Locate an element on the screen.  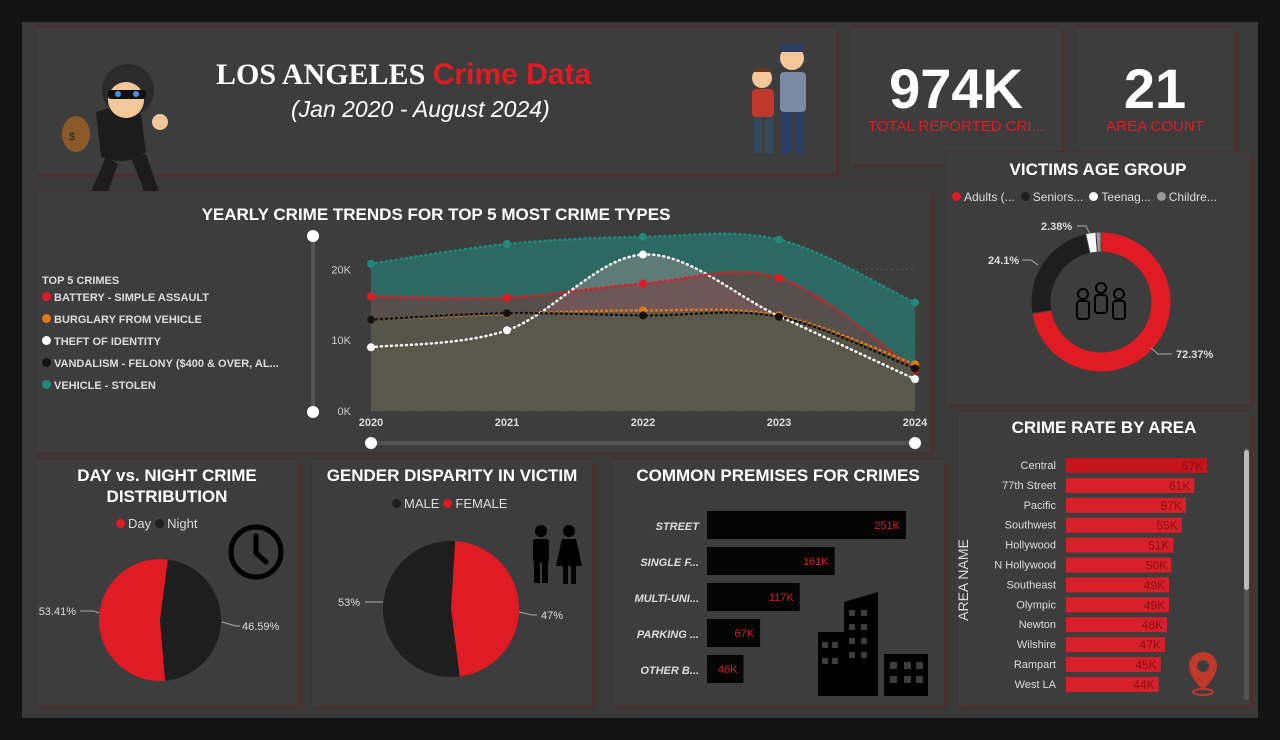
legend-label: Night is located at coordinates (182, 523).